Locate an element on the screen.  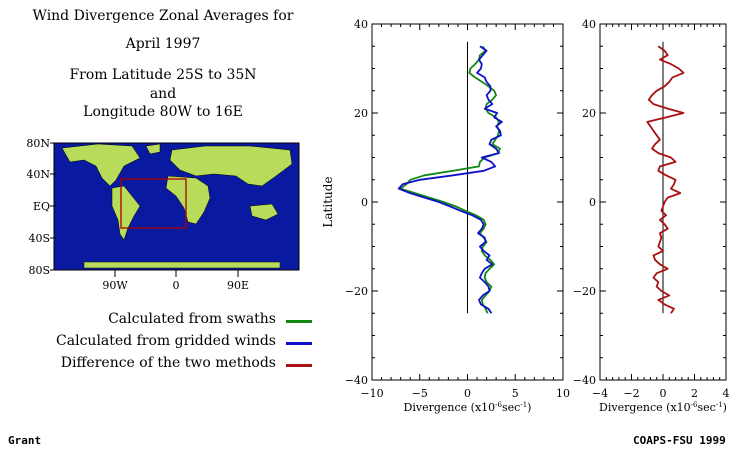
legend-swatch-difference is located at coordinates (299, 365).